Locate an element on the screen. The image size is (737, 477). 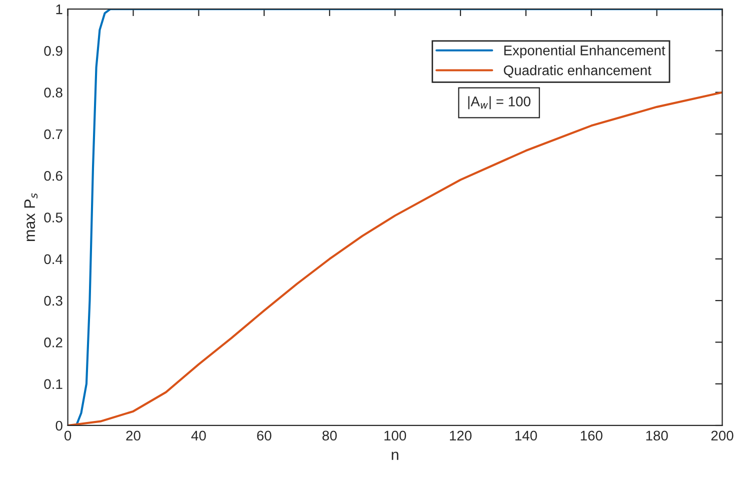
y-tick-label: 0 is located at coordinates (59, 425).